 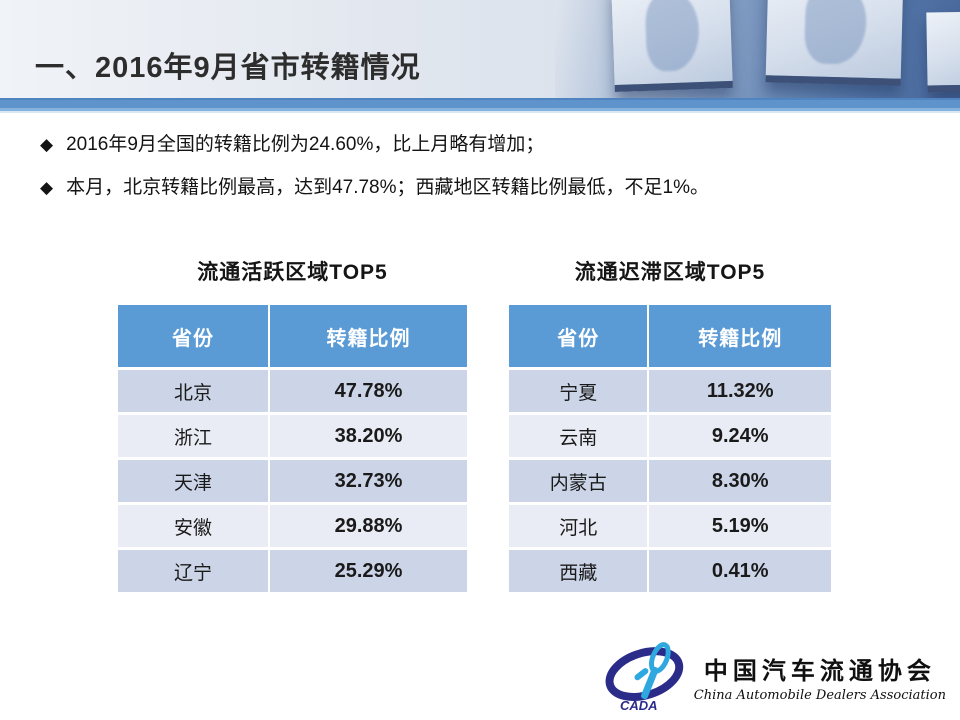 What do you see at coordinates (757, 49) in the screenshot?
I see `header-cubes-decoration` at bounding box center [757, 49].